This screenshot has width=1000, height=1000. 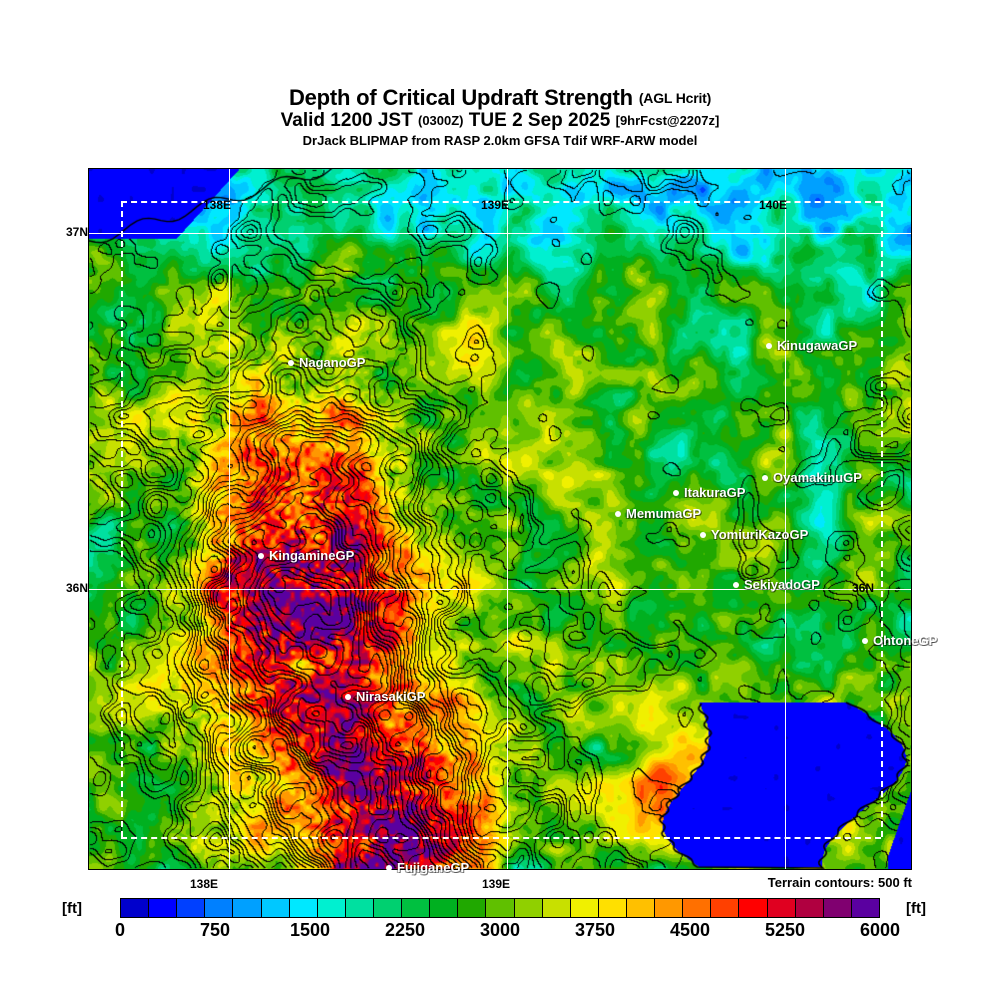 I want to click on station-label: SekiyadoGP, so click(x=782, y=584).